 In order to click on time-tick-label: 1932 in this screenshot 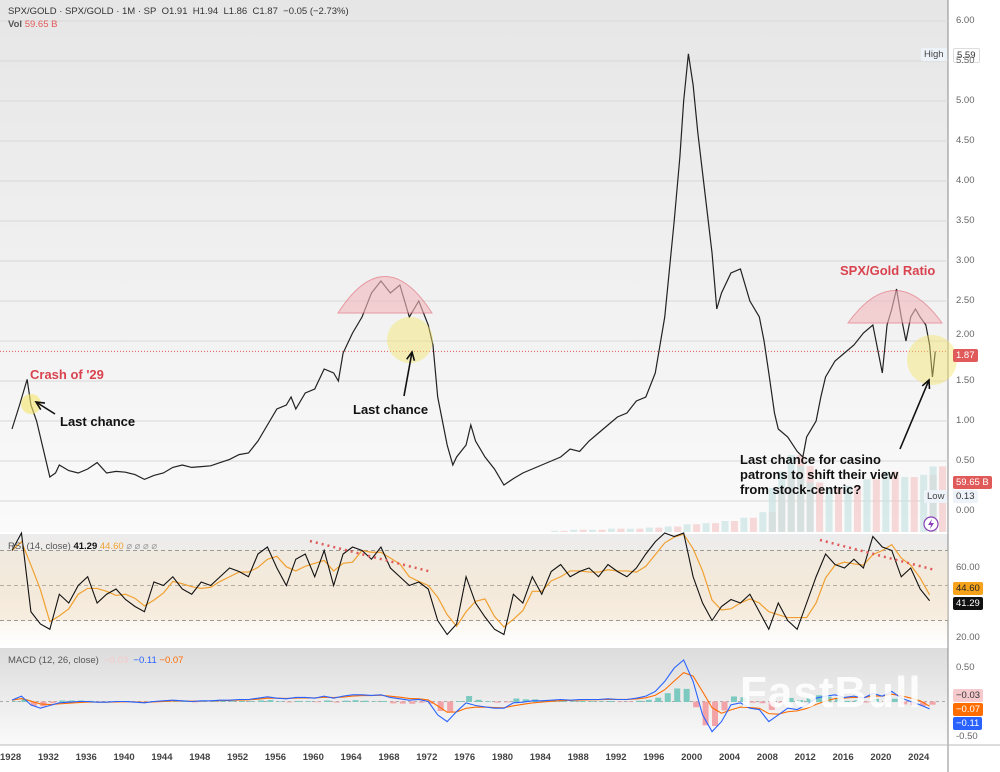, I will do `click(48, 757)`.